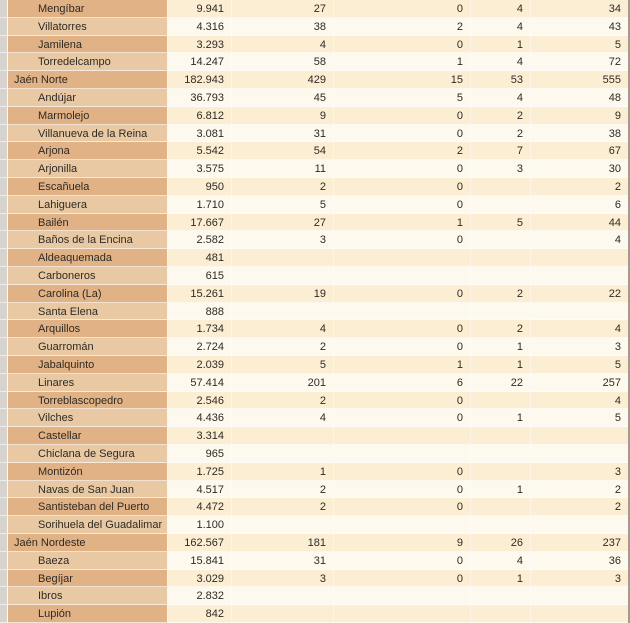 The width and height of the screenshot is (630, 623). Describe the element at coordinates (200, 204) in the screenshot. I see `value-cell-population: 1.710` at that location.